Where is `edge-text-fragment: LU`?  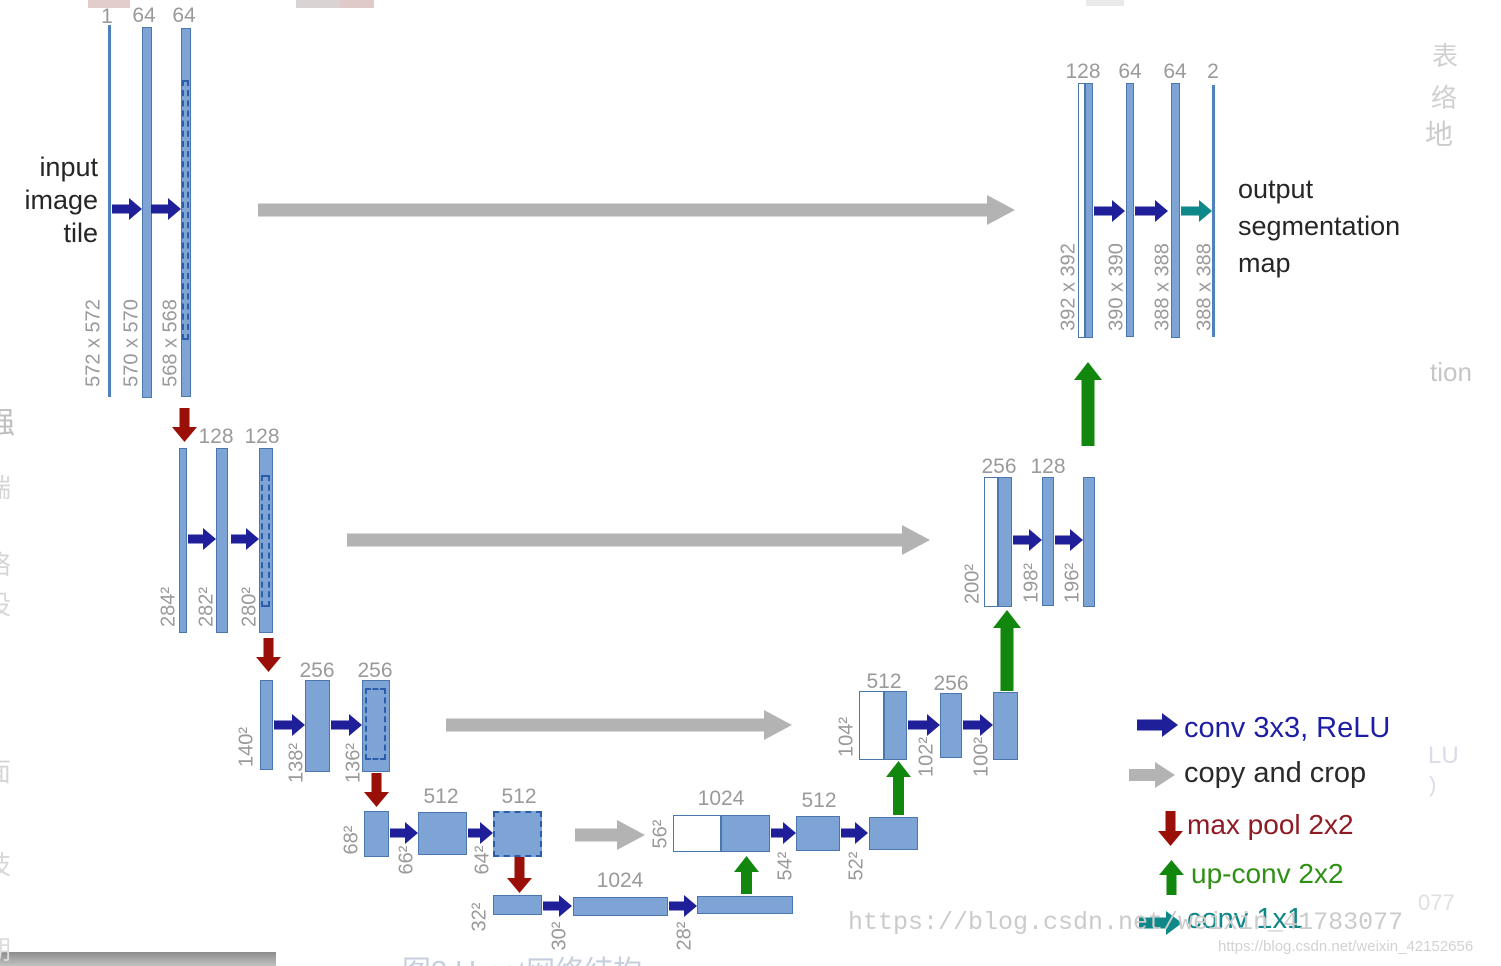 edge-text-fragment: LU is located at coordinates (1443, 755).